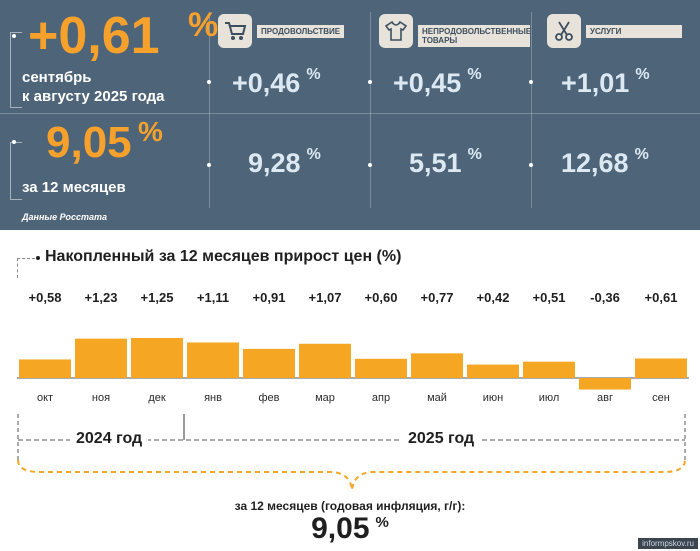  I want to click on bar-июн, so click(493, 371).